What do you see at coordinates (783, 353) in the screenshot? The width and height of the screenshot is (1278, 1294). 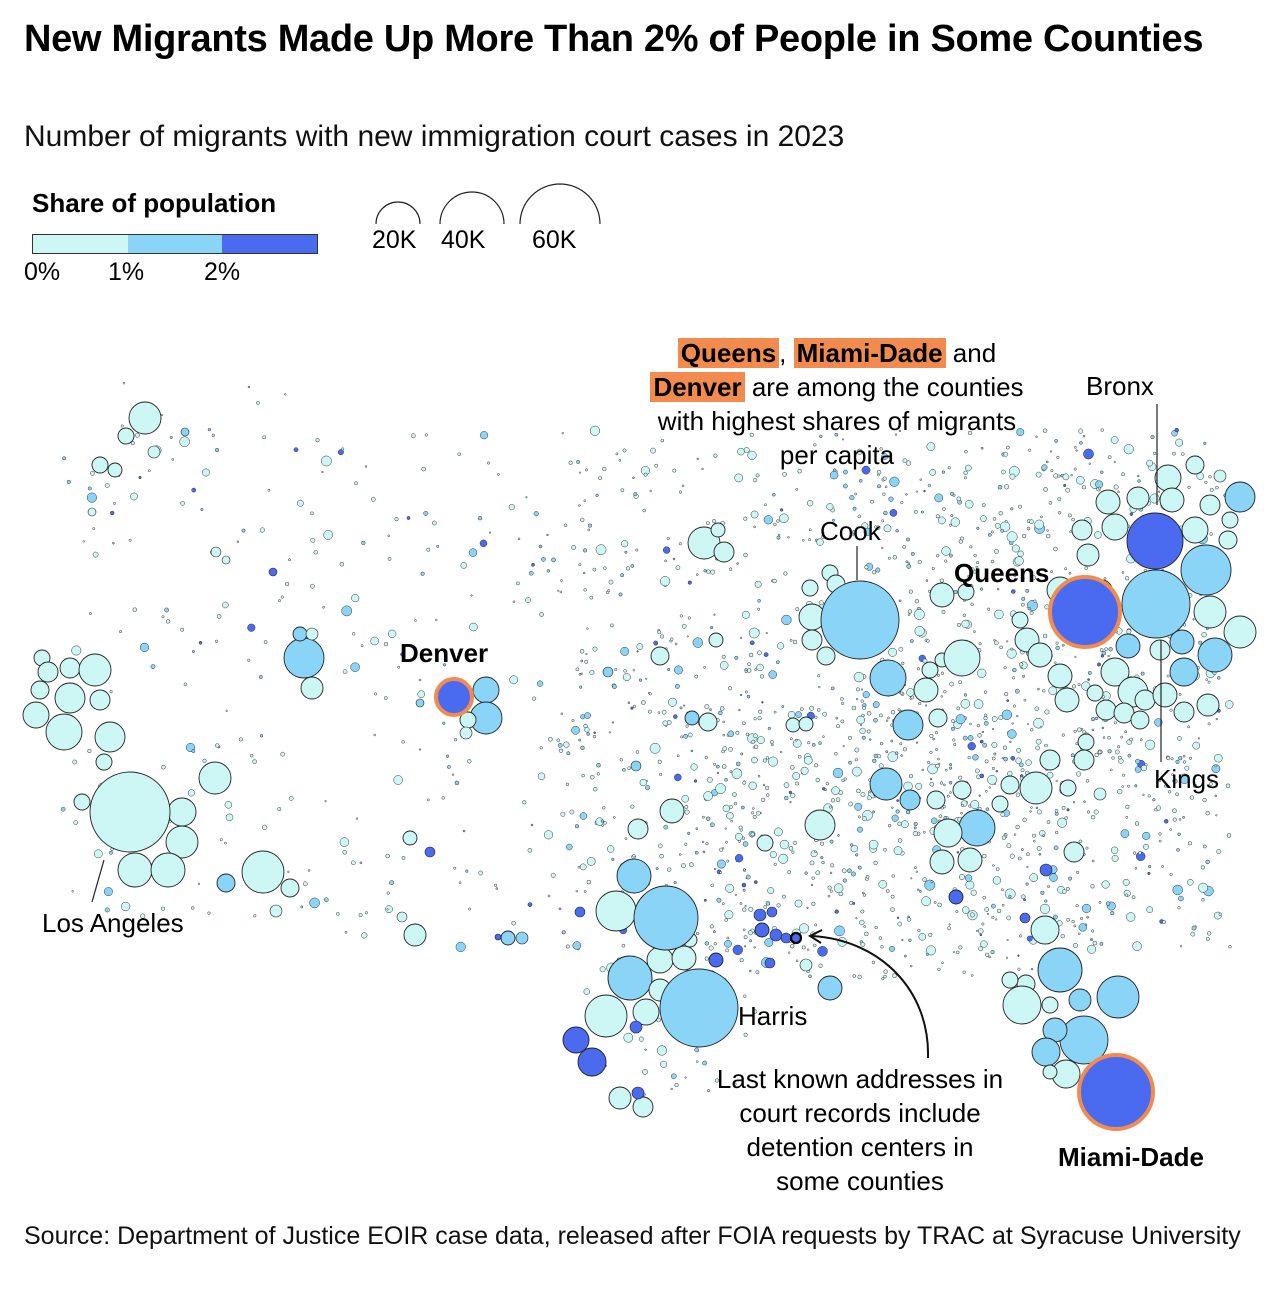 I see `annotation-comma: ,` at bounding box center [783, 353].